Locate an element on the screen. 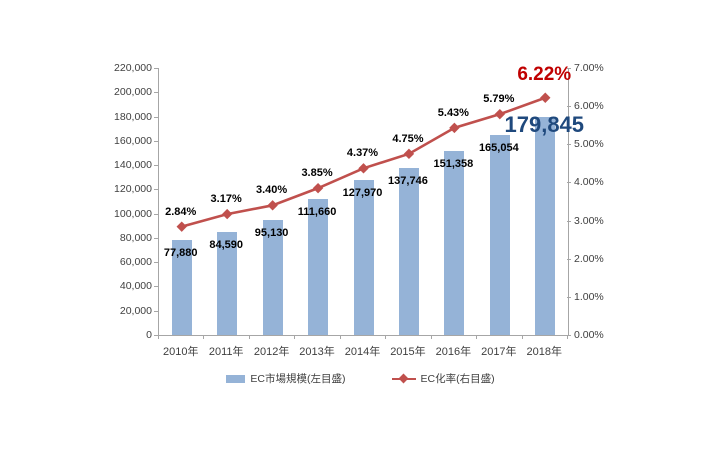  bar-data-label: 127,970 is located at coordinates (362, 192).